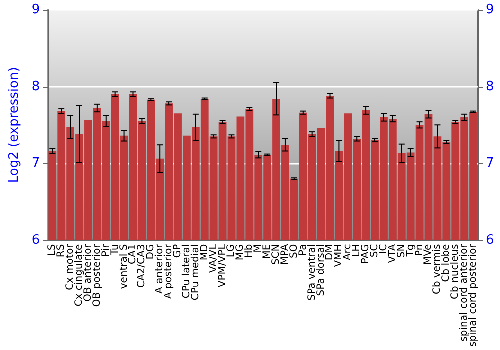 The image size is (500, 350). Describe the element at coordinates (36, 10) in the screenshot. I see `y-tick-label: 9` at that location.